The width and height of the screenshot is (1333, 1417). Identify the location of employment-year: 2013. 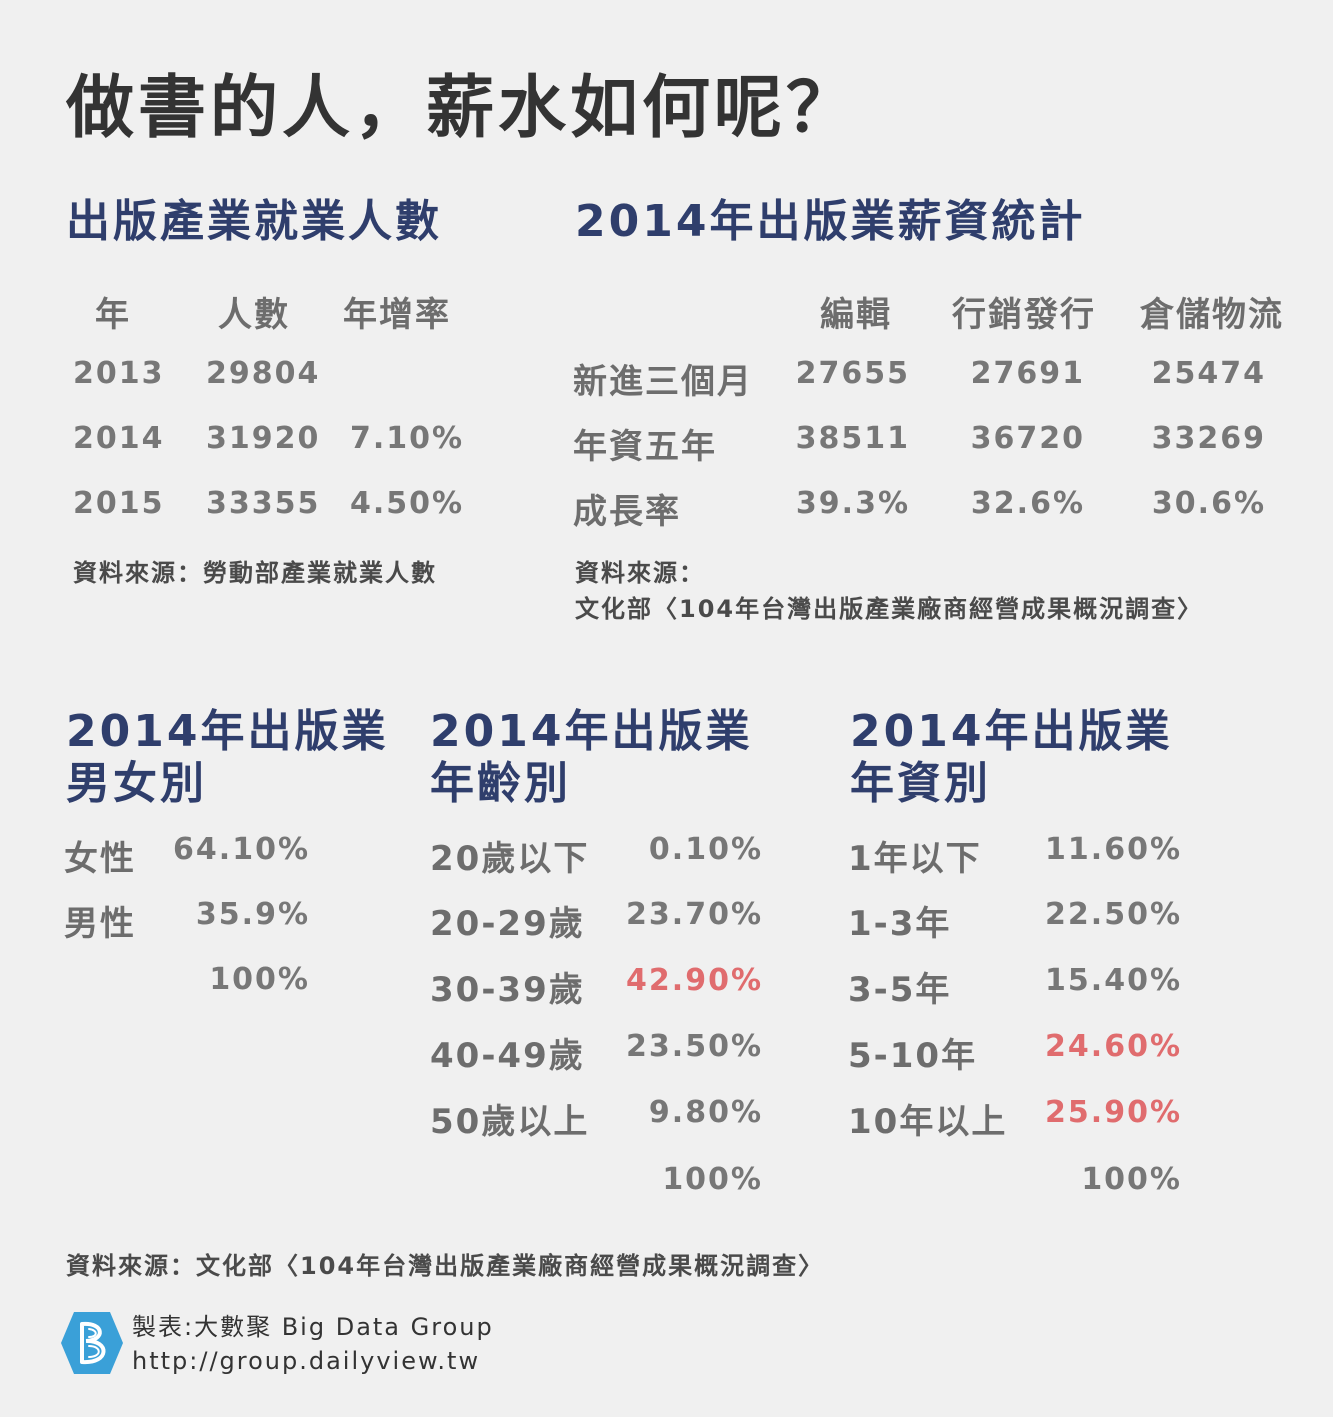
(119, 373).